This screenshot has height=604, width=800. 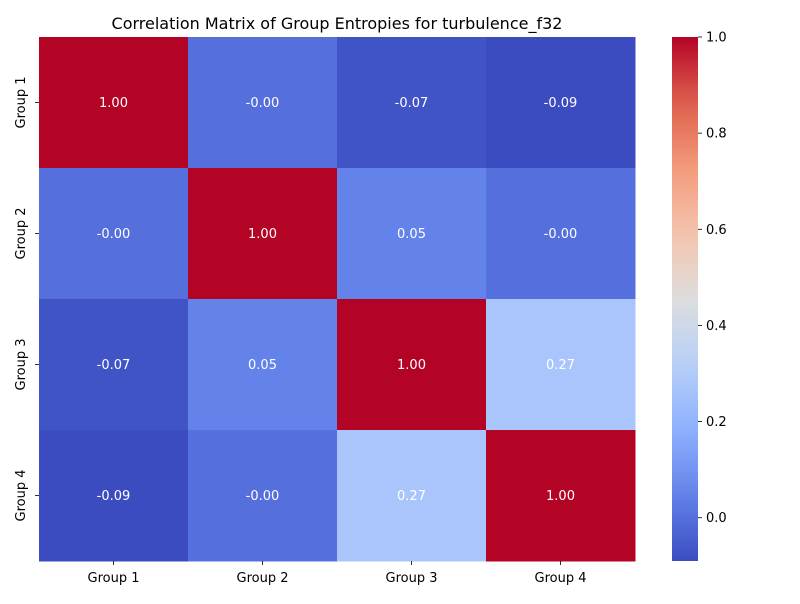 What do you see at coordinates (337, 573) in the screenshot?
I see `x-axis: Group 1 Group 2 Group 3 Group 4` at bounding box center [337, 573].